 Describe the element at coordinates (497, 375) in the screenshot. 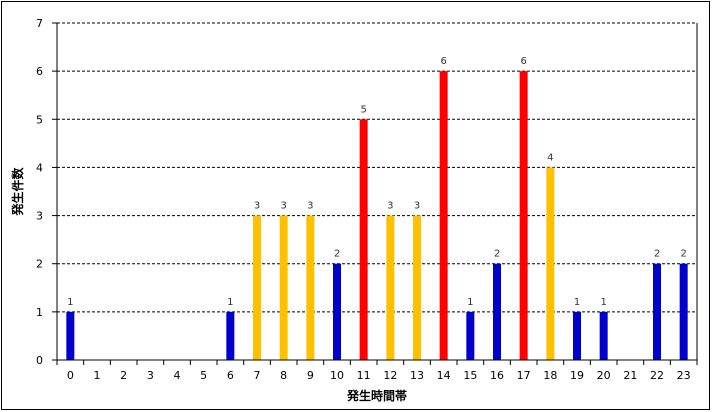

I see `x-tick-label: 16` at that location.